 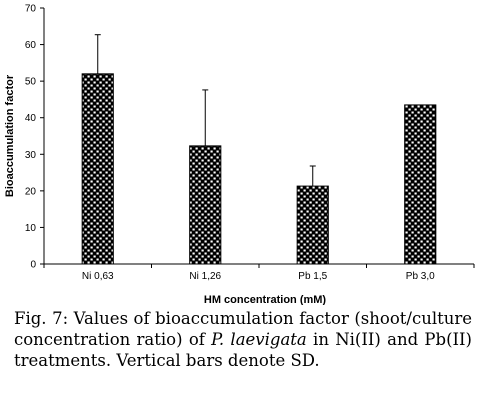 I want to click on x-tick-label: Ni 0,63, so click(x=98, y=276).